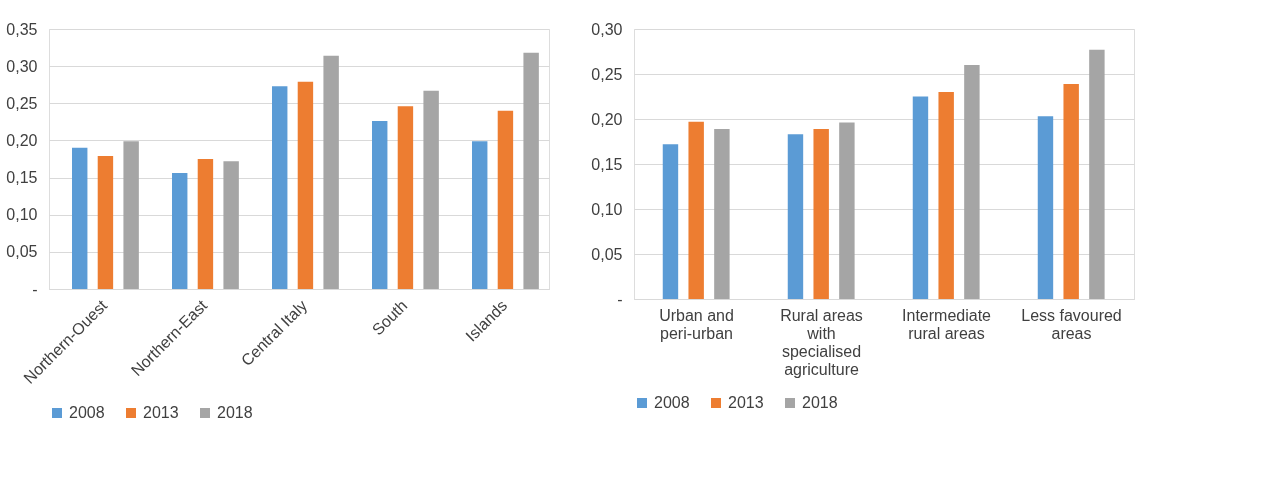 This screenshot has height=493, width=1281. I want to click on x-tick-label: Rural areas with specialised agriculture, so click(821, 342).